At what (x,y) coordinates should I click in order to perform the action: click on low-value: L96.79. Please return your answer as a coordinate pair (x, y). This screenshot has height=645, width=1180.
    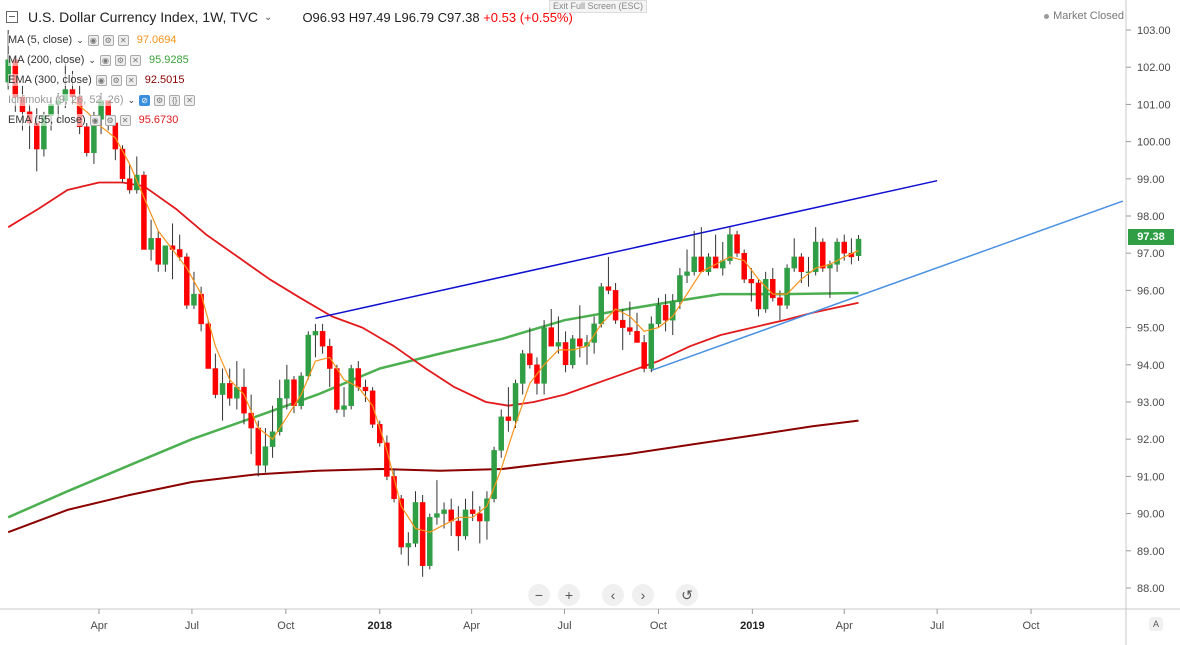
    Looking at the image, I should click on (414, 17).